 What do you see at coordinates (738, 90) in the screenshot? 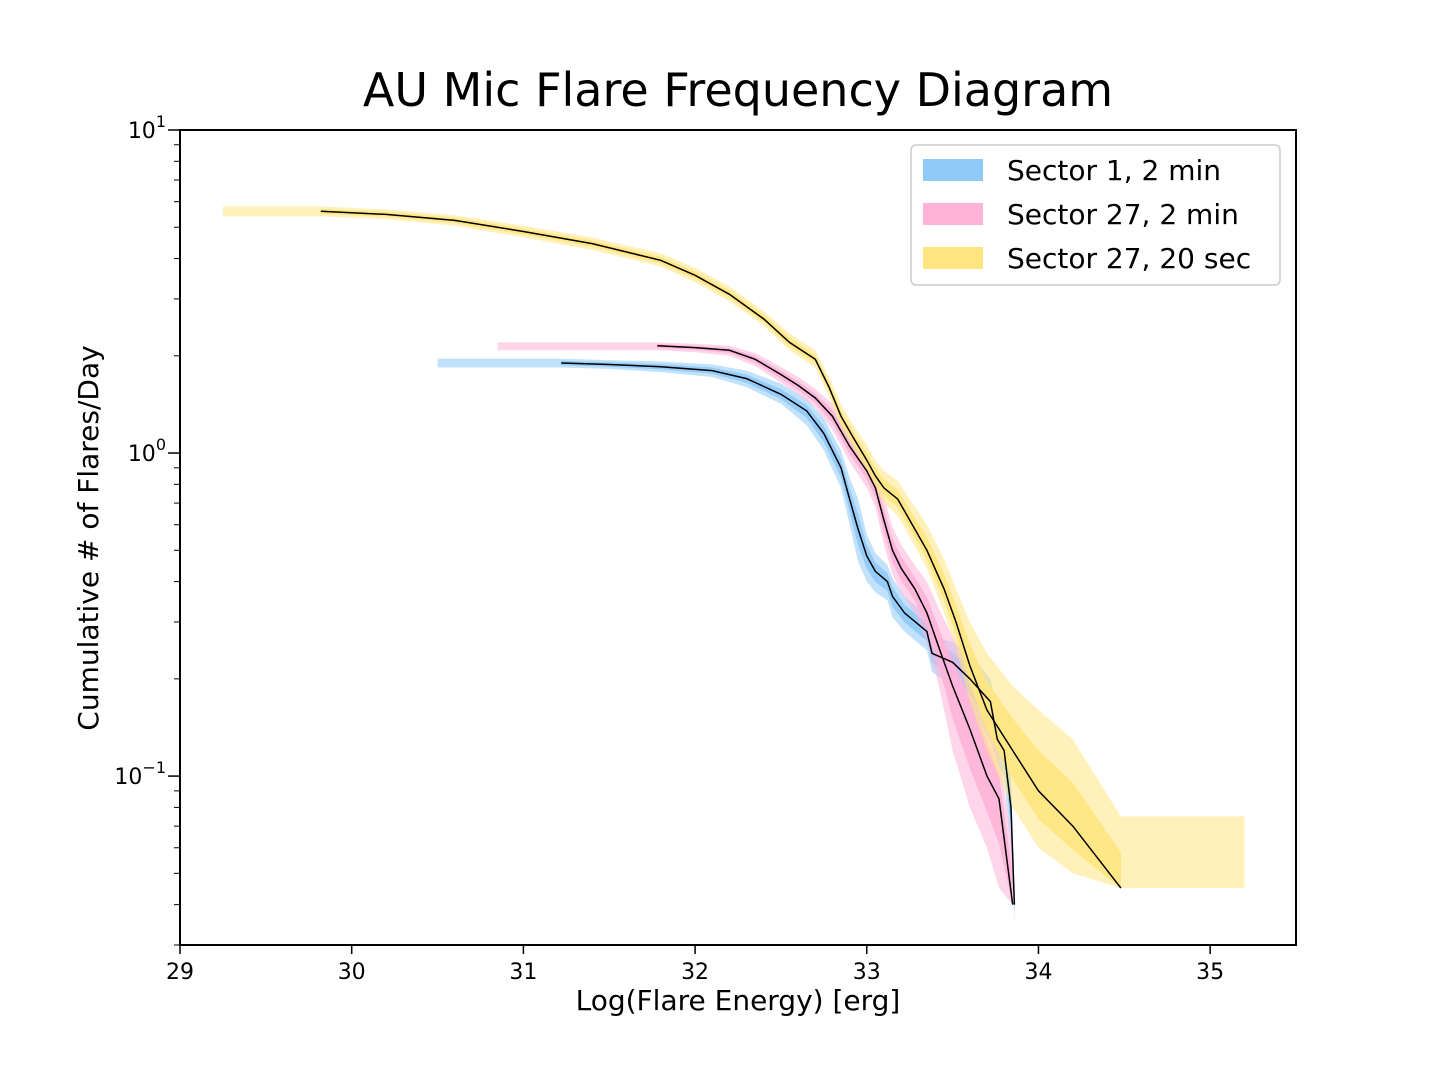
I see `chart-title: AU Mic Flare Frequency Diagram` at bounding box center [738, 90].